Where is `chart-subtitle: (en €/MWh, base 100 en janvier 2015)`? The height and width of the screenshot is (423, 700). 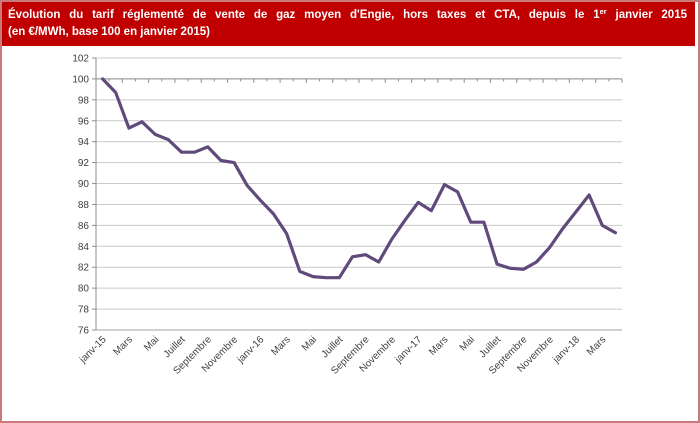
chart-subtitle: (en €/MWh, base 100 en janvier 2015) is located at coordinates (109, 31).